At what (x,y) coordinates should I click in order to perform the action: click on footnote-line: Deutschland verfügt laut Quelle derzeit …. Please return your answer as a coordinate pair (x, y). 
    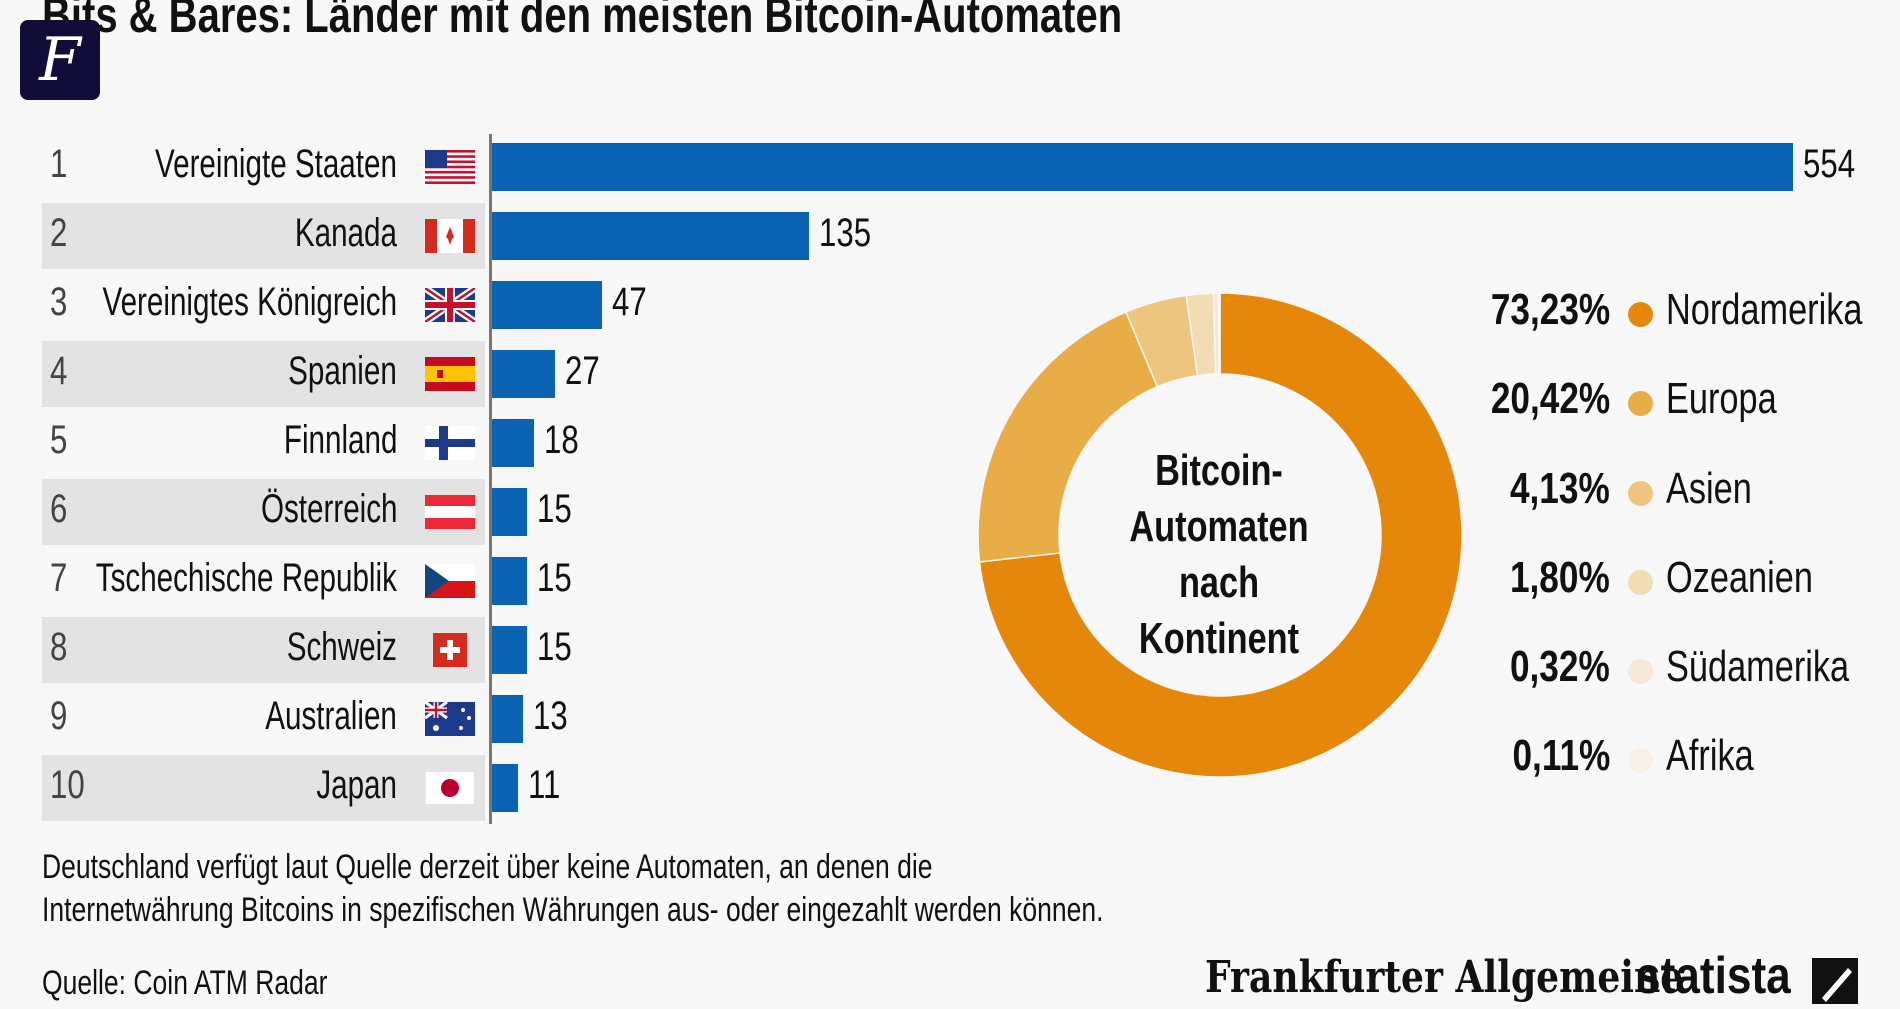
    Looking at the image, I should click on (487, 867).